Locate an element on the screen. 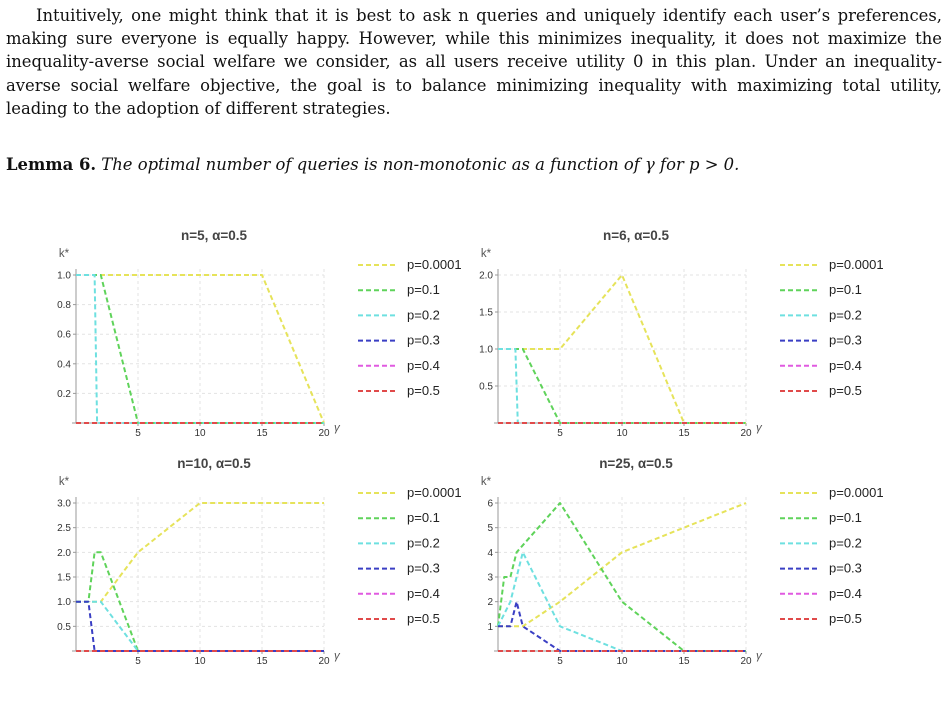 Image resolution: width=947 pixels, height=706 pixels. y-tick-label: 4 is located at coordinates (490, 553).